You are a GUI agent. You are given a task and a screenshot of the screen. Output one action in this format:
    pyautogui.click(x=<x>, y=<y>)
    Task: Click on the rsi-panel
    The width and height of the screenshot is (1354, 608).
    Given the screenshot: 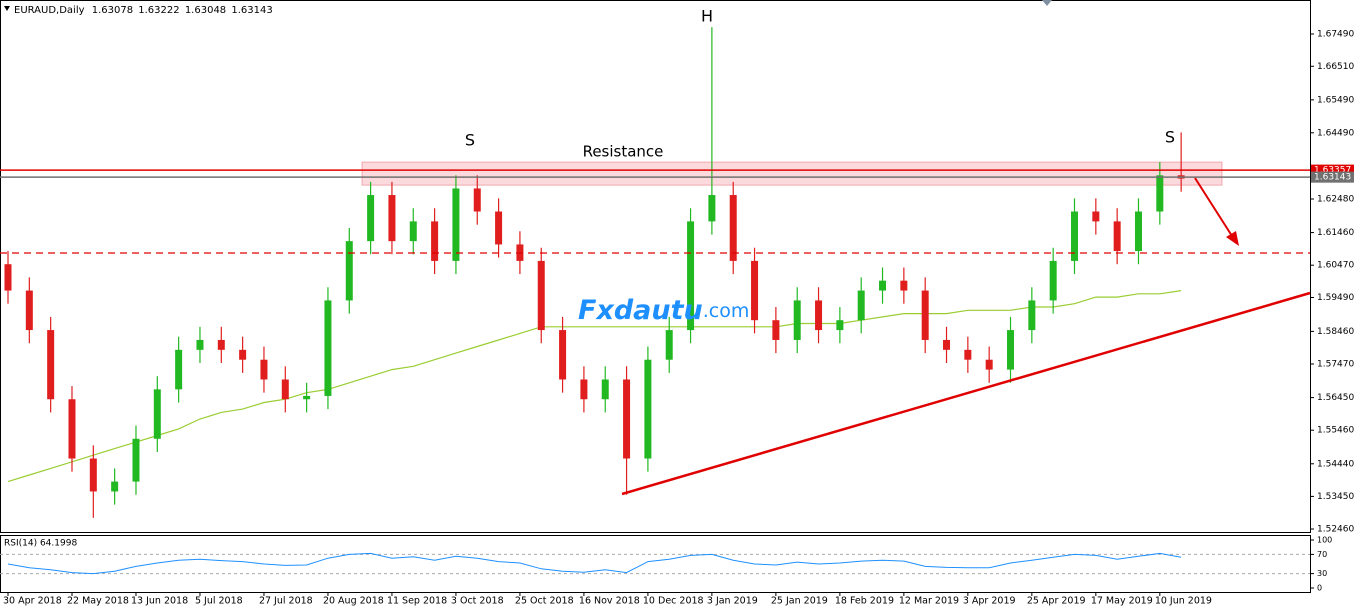 What is the action you would take?
    pyautogui.click(x=655, y=564)
    